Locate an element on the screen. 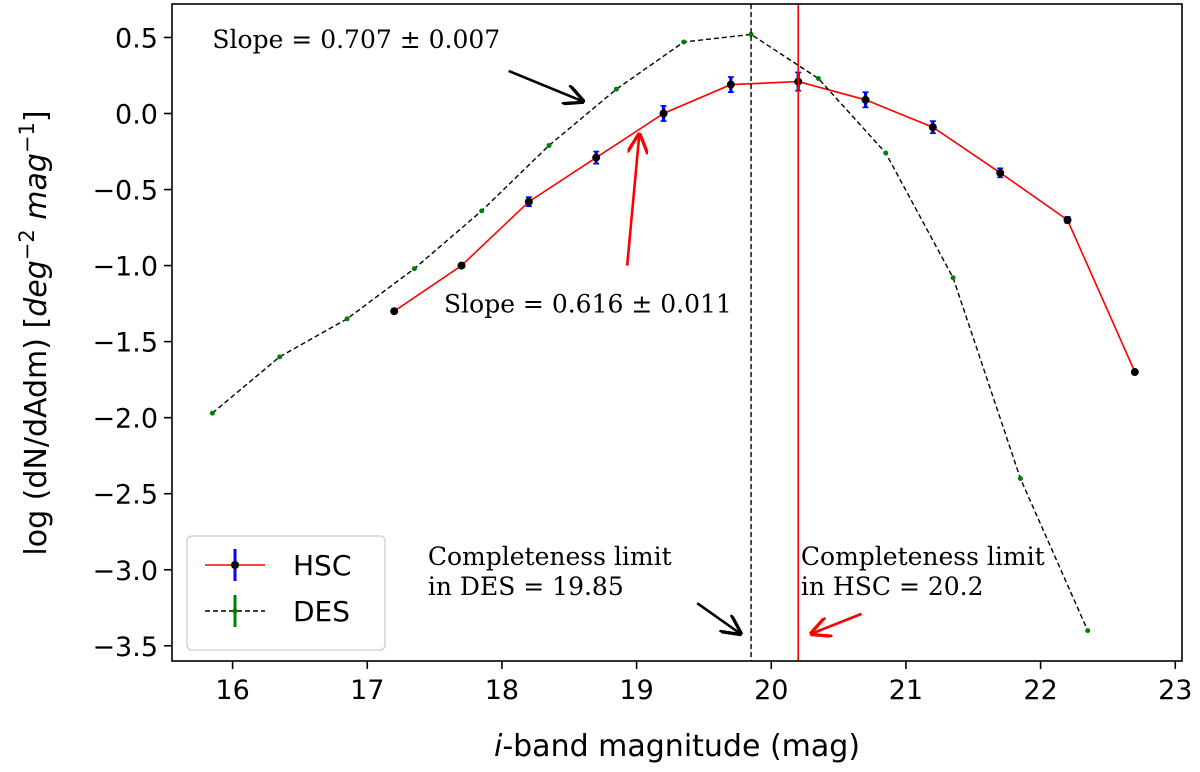 The height and width of the screenshot is (772, 1200). hsc-slope-annotation: Slope = 0.616 ± 0.011 is located at coordinates (588, 304).